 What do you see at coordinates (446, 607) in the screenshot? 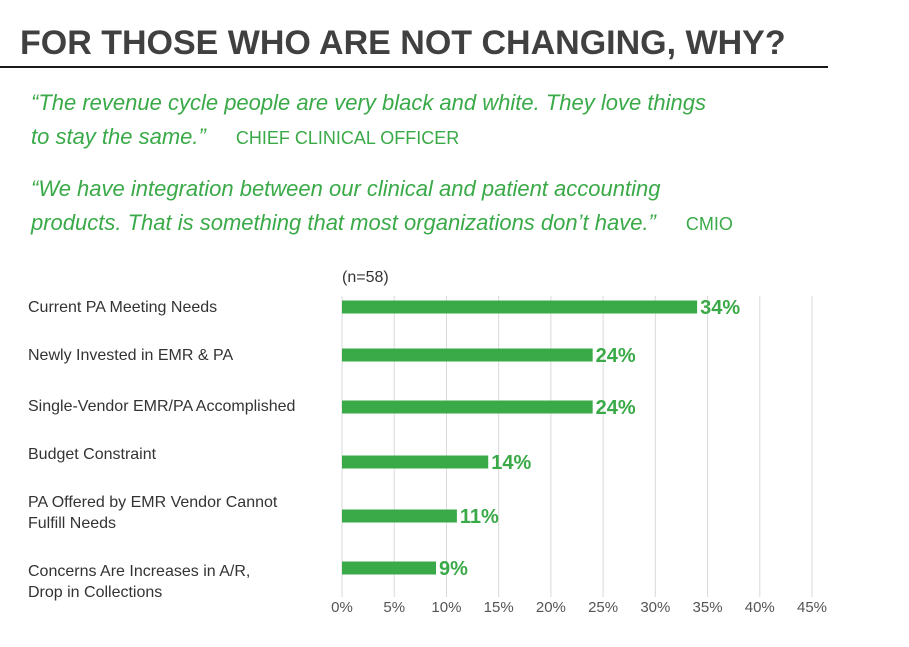
I see `x-tick-label: 10%` at bounding box center [446, 607].